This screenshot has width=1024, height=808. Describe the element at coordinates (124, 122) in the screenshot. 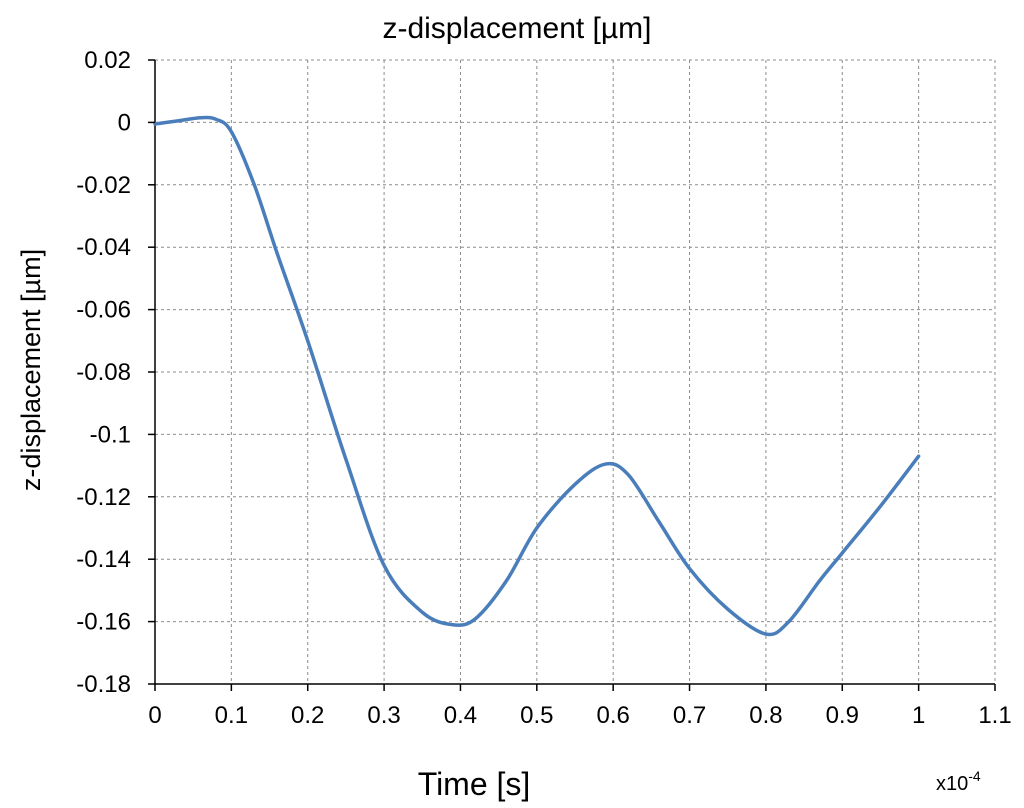

I see `y-tick-label: 0` at that location.